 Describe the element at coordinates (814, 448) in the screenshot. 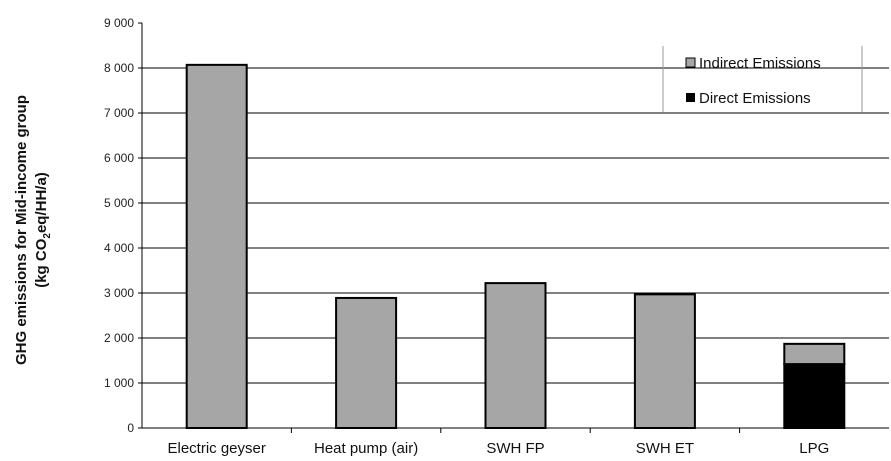

I see `x-category-label: LPG` at that location.